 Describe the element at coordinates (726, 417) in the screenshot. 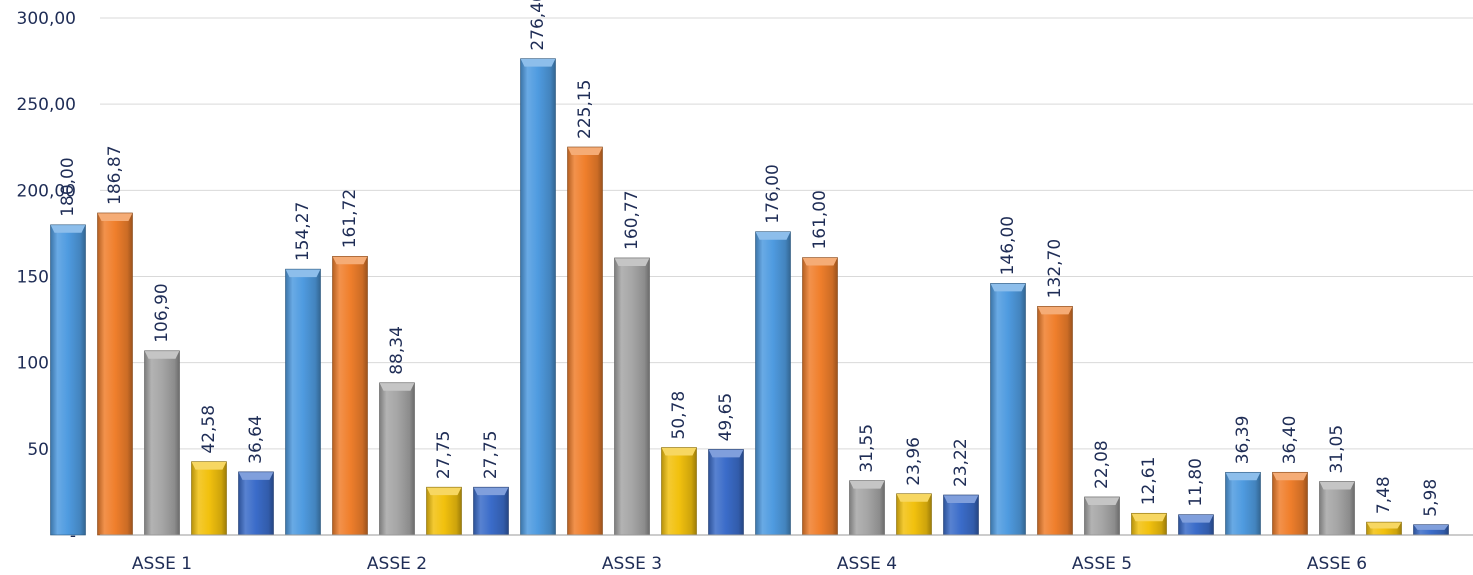

I see `data-label: 49,65` at that location.